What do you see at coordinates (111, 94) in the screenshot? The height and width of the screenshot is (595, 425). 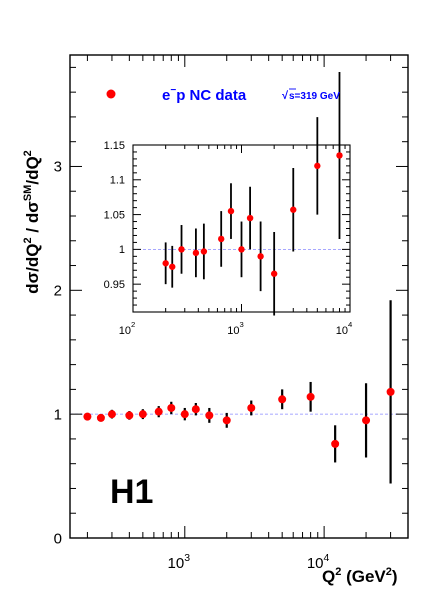 I see `legend-marker` at bounding box center [111, 94].